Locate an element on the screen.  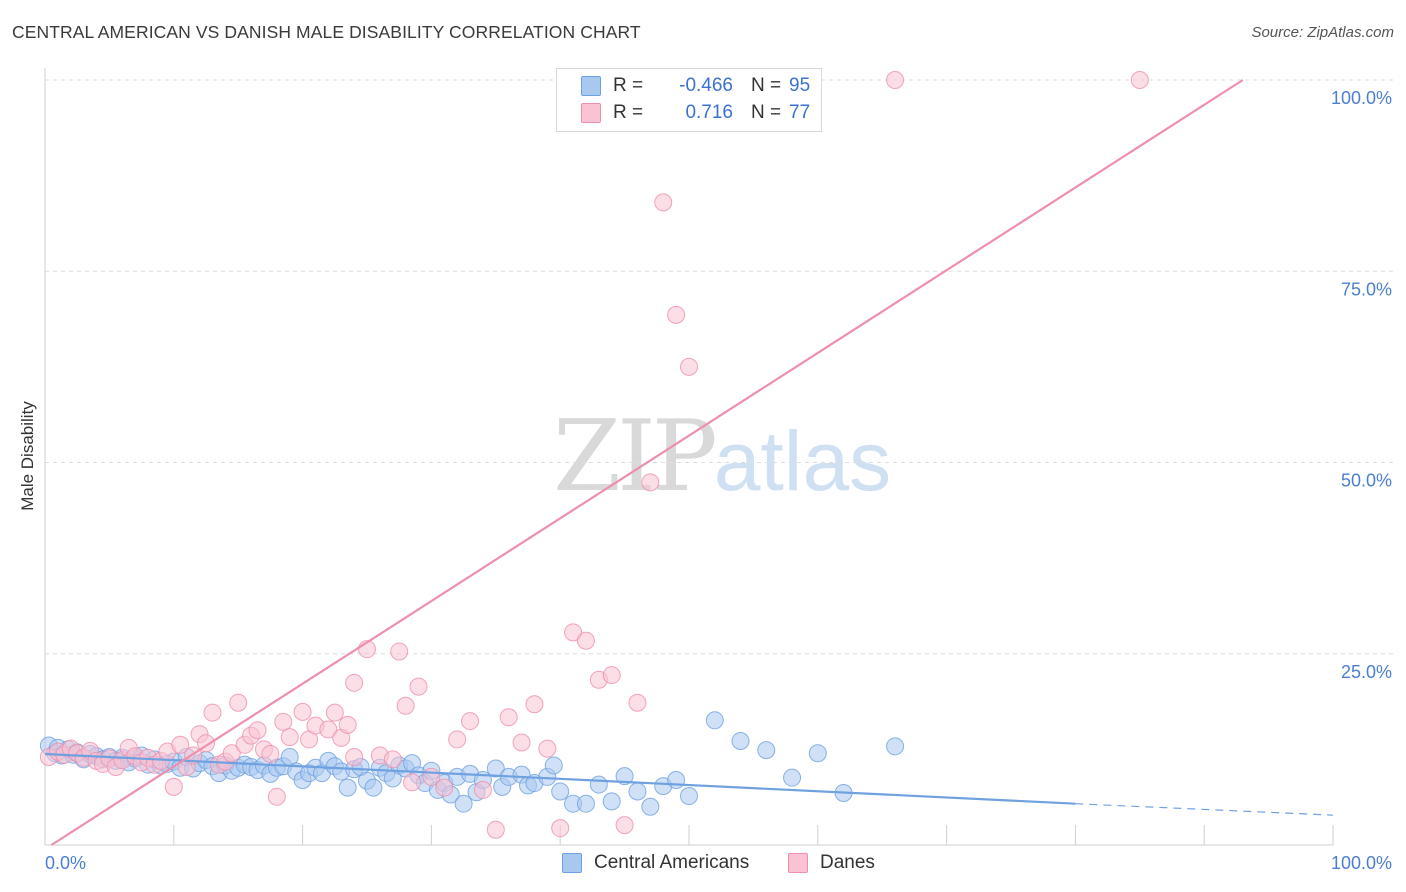
series-swatch-danes is located at coordinates (798, 863).